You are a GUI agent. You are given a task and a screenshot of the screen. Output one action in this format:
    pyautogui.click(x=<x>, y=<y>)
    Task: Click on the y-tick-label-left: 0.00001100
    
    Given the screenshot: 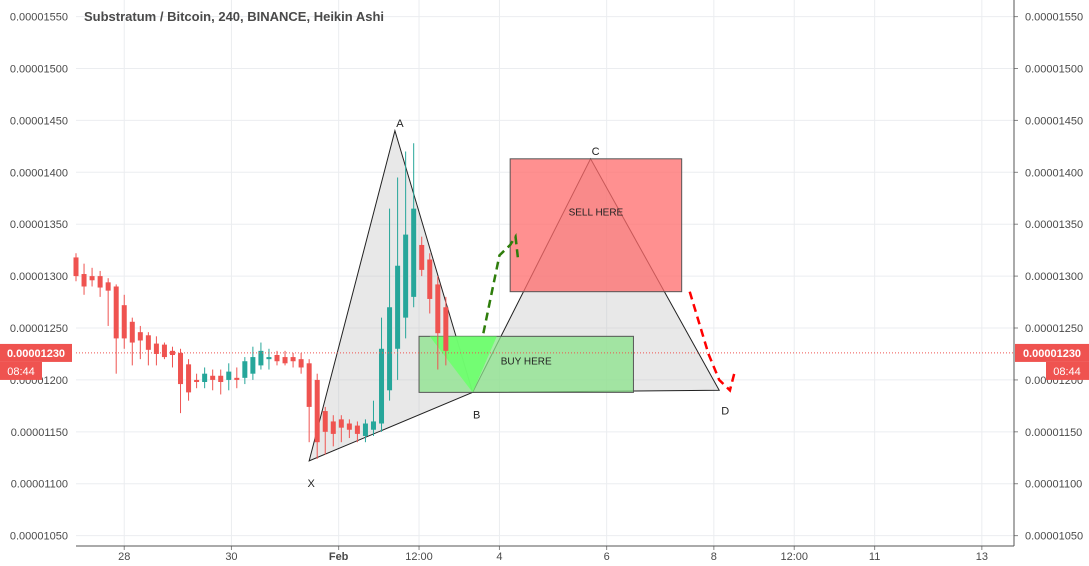 What is the action you would take?
    pyautogui.click(x=39, y=485)
    